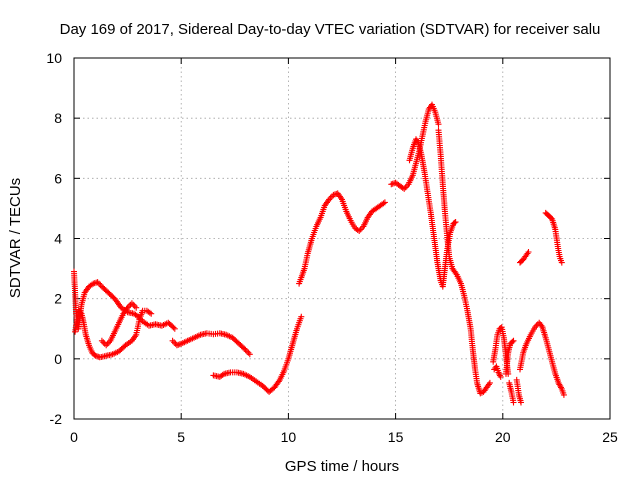 The width and height of the screenshot is (640, 480). I want to click on x-tick-label: 5, so click(181, 437).